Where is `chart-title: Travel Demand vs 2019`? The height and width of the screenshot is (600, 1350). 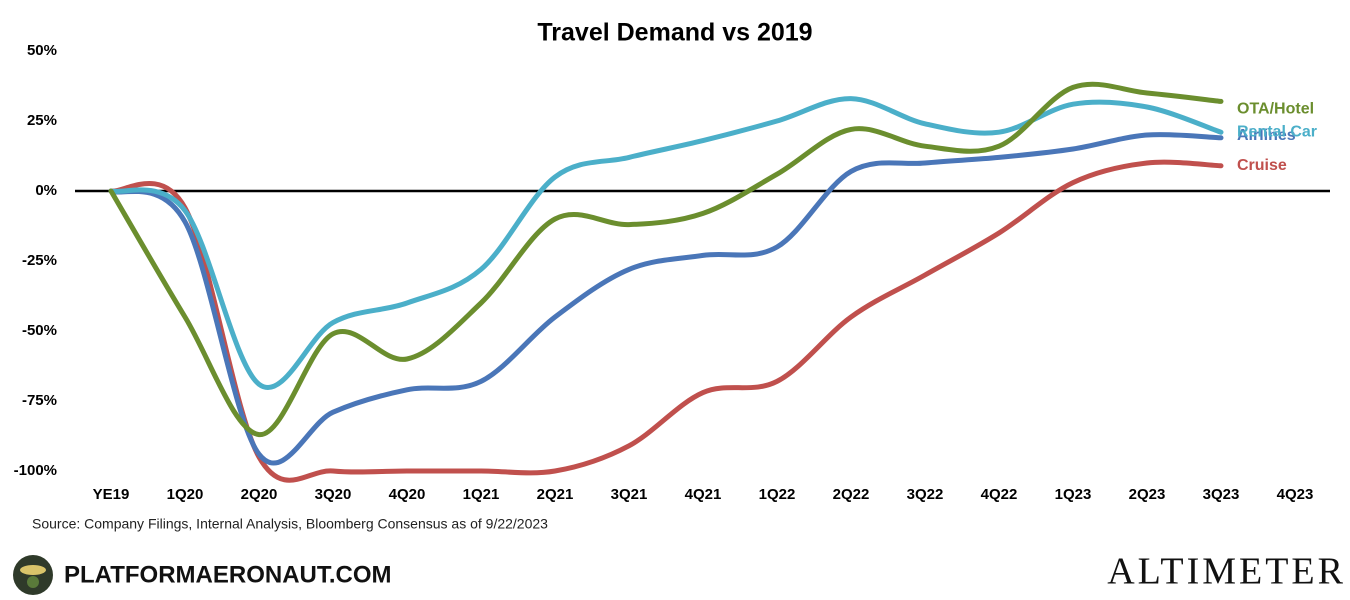
chart-title: Travel Demand vs 2019 is located at coordinates (674, 33).